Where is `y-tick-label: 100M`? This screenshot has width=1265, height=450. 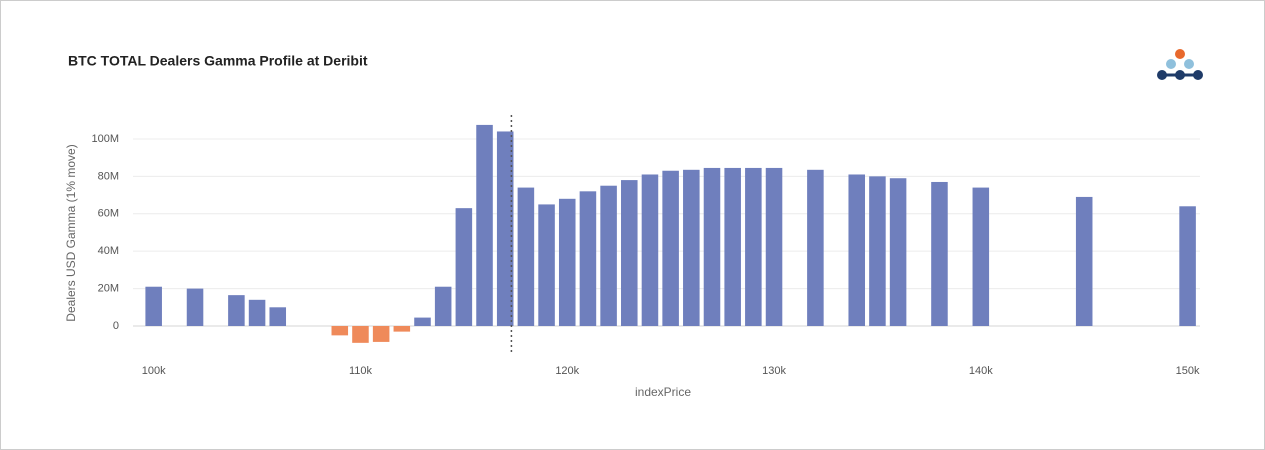
y-tick-label: 100M is located at coordinates (105, 139).